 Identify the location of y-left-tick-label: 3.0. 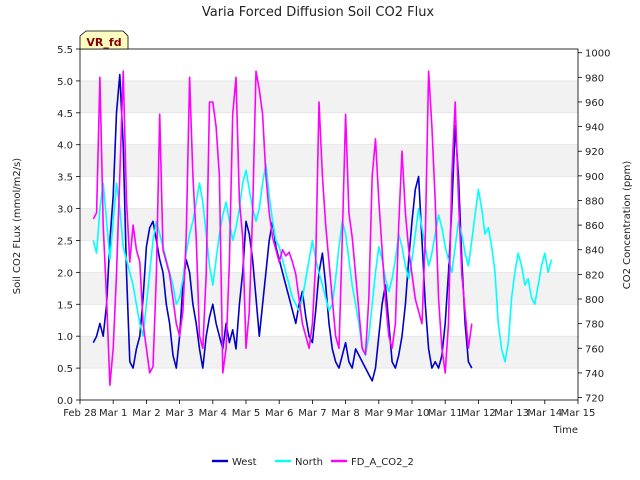
(65, 210).